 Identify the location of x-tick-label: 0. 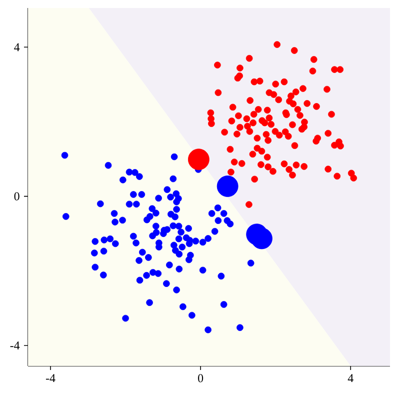
(201, 378).